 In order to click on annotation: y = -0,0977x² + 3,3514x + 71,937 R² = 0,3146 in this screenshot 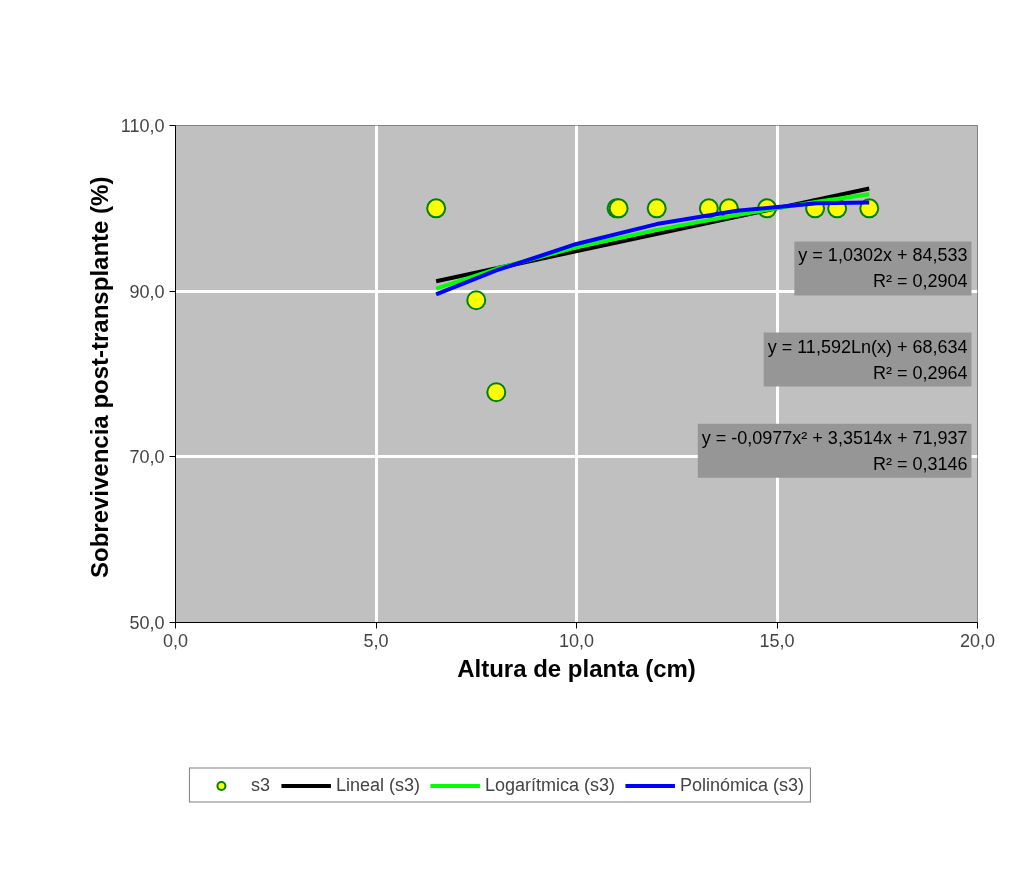, I will do `click(834, 450)`.